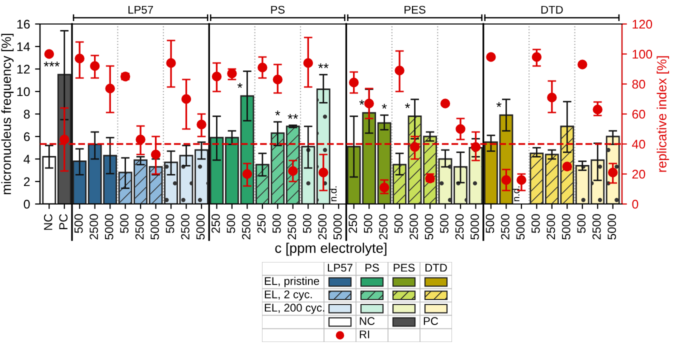 Image resolution: width=677 pixels, height=344 pixels. Describe the element at coordinates (63, 222) in the screenshot. I see `x-tick-label: PC` at that location.